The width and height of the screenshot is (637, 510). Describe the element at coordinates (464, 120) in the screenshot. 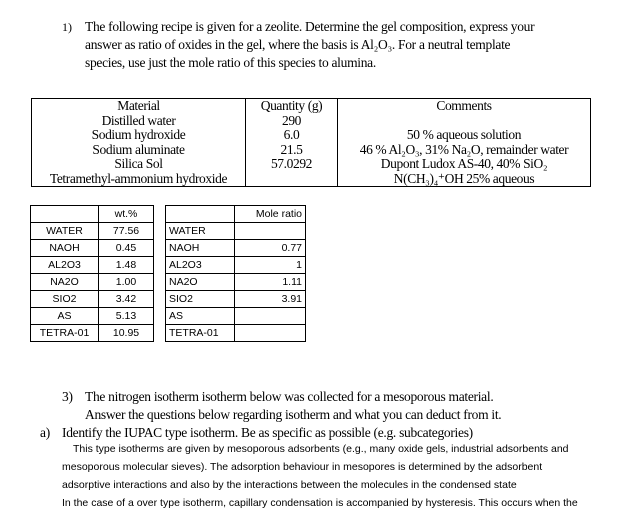

I see `comment-cell` at that location.